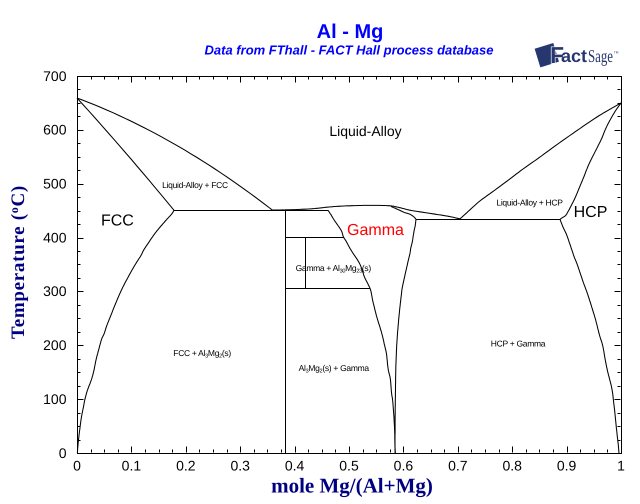 The image size is (640, 504). I want to click on svg-text: 0.3, so click(240, 465).